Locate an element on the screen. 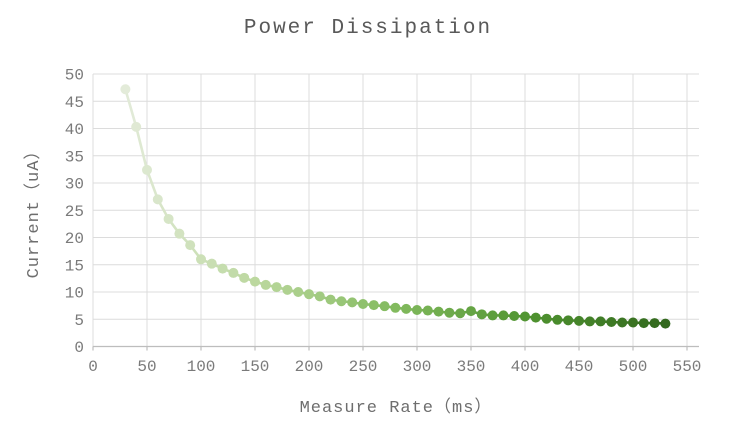  y-tick-label: 35 is located at coordinates (74, 157).